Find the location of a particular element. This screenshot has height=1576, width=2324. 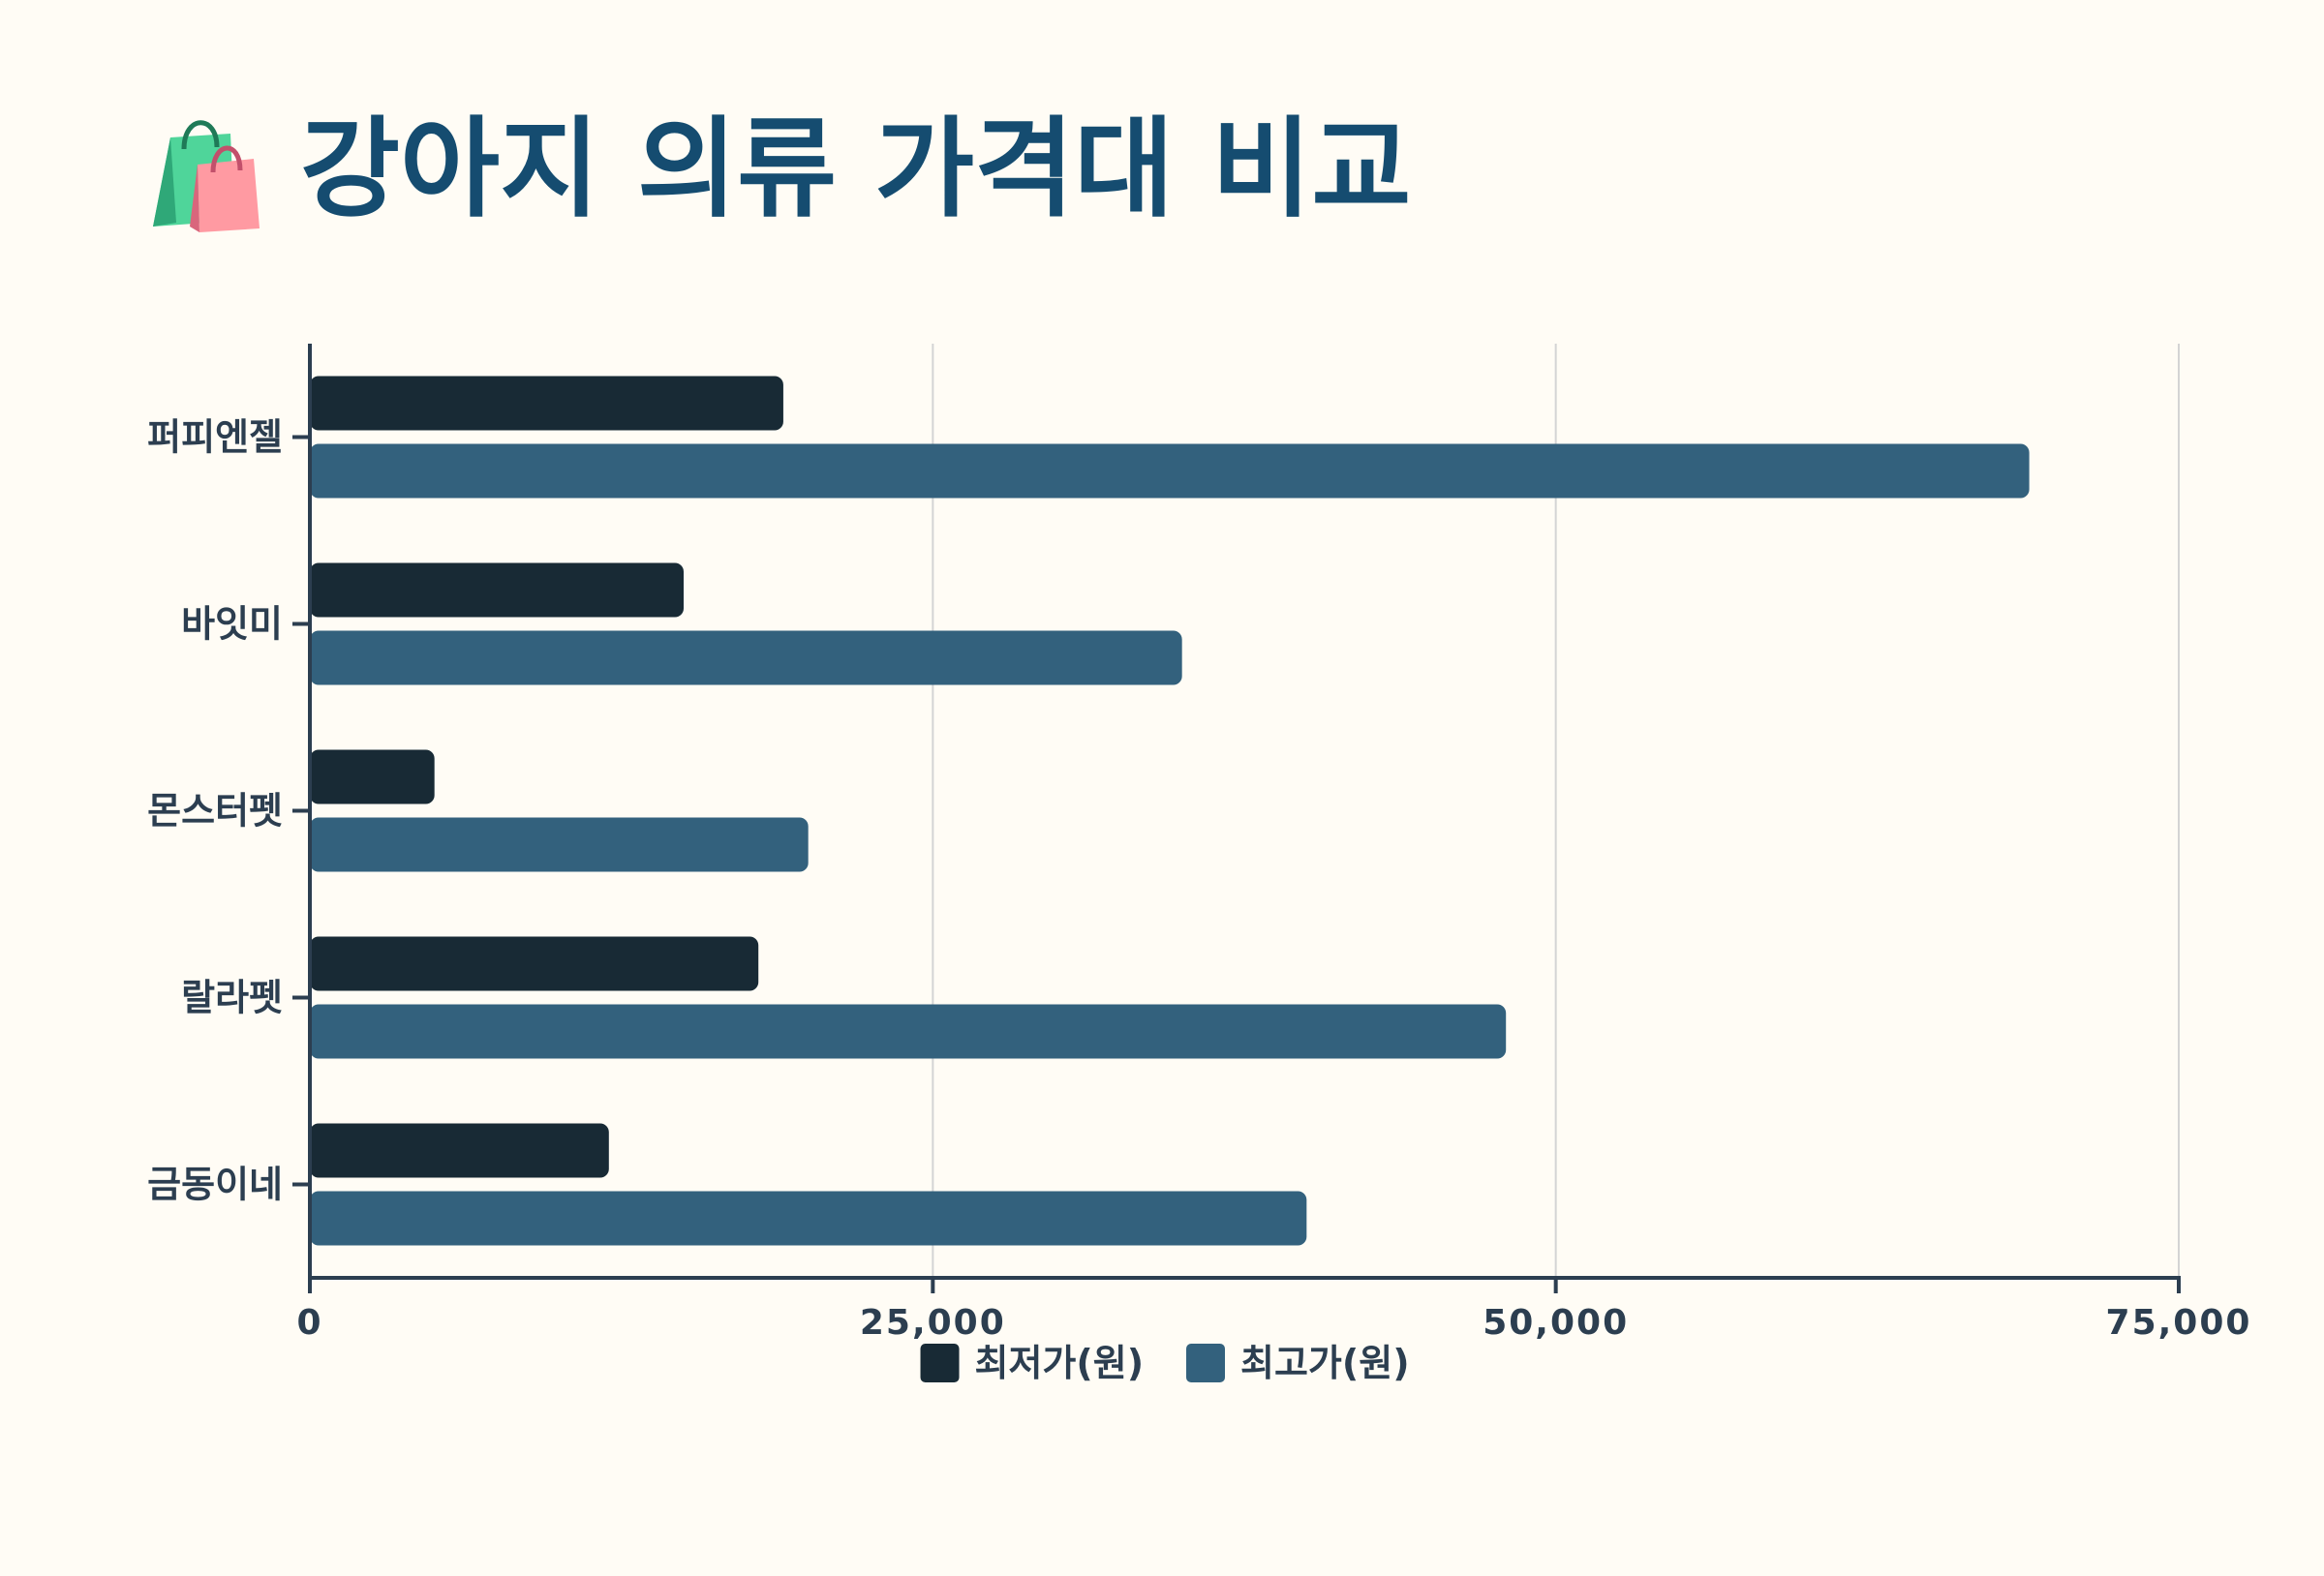

category-label: 퍼피엔젤 is located at coordinates (215, 437).